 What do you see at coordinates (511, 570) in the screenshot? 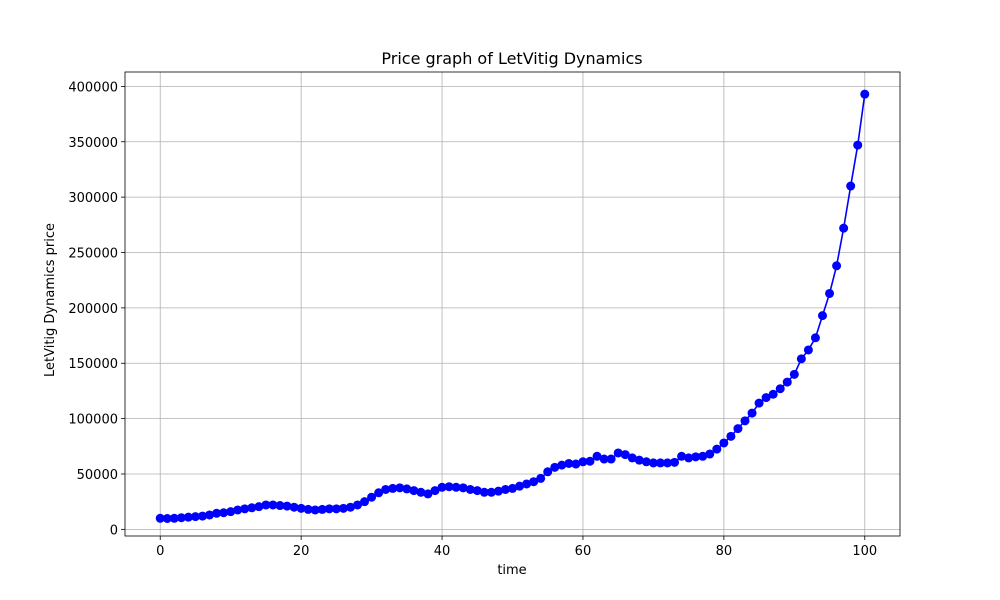
I see `x-axis-title: time` at bounding box center [511, 570].